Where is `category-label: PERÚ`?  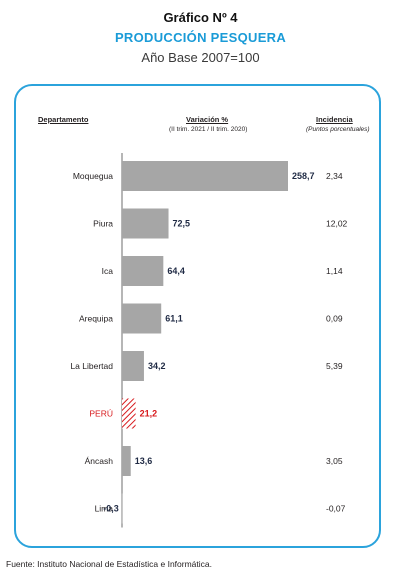
category-label: PERÚ is located at coordinates (101, 414).